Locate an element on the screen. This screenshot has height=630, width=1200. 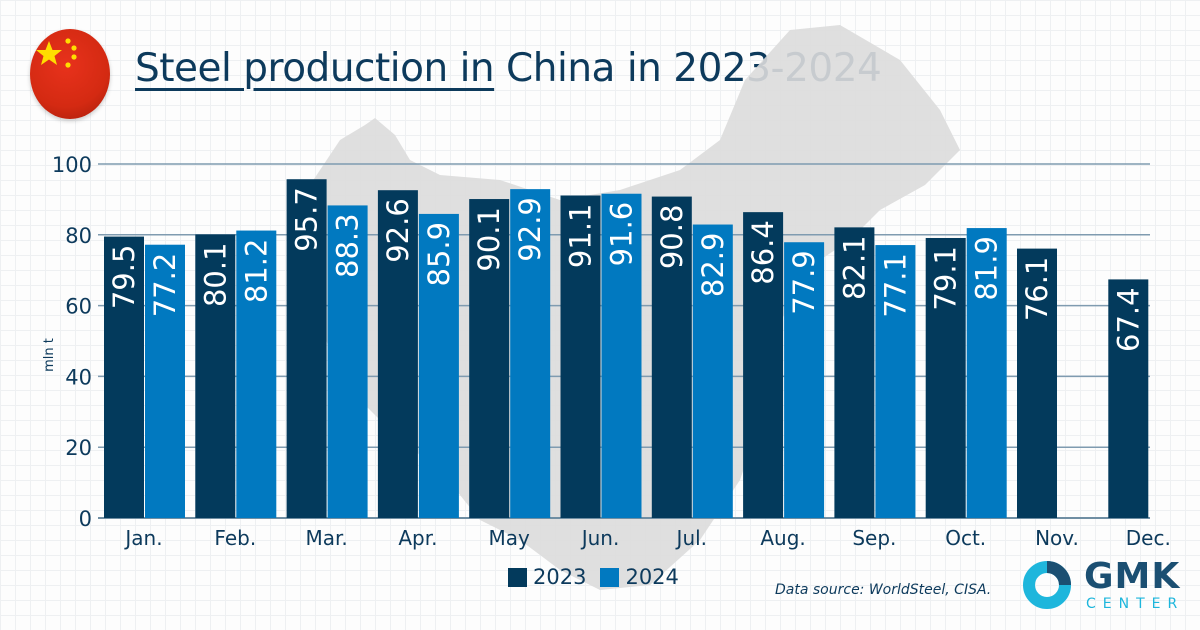
x-tick-label: Nov. is located at coordinates (1057, 538).